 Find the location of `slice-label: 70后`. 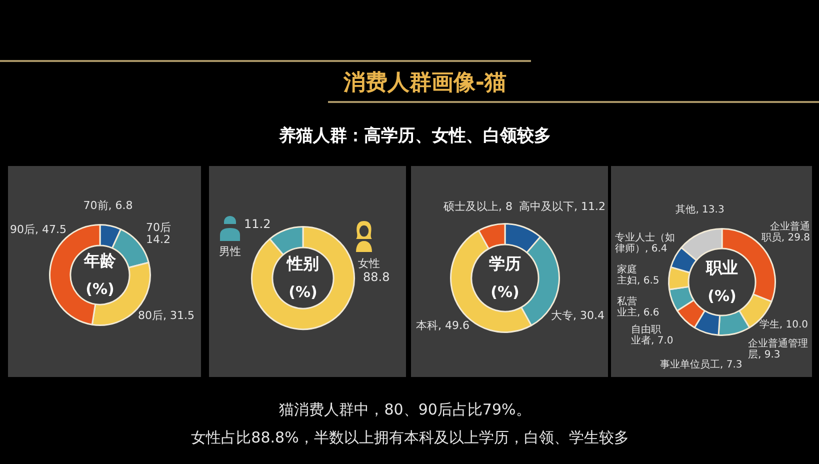

slice-label: 70后 is located at coordinates (158, 227).